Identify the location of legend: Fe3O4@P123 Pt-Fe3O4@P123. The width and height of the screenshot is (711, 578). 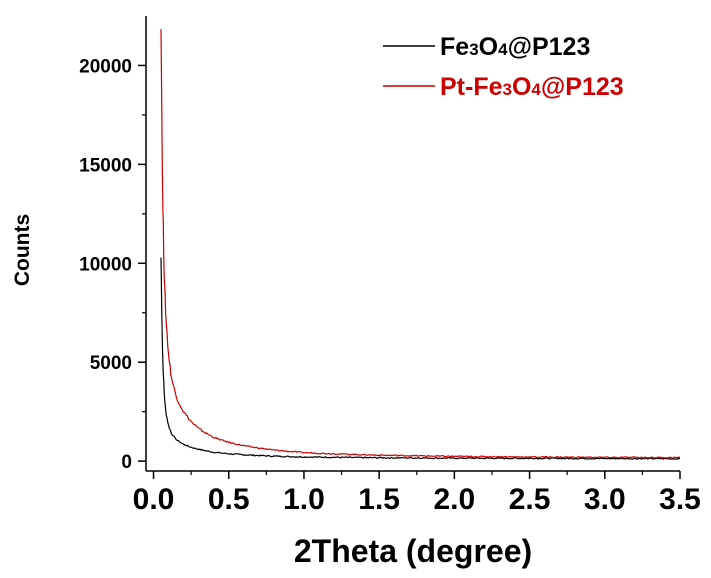
(503, 67).